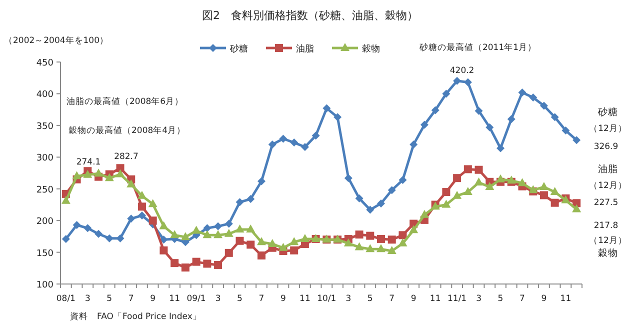  Describe the element at coordinates (606, 147) in the screenshot. I see `data-label: 326.9` at that location.